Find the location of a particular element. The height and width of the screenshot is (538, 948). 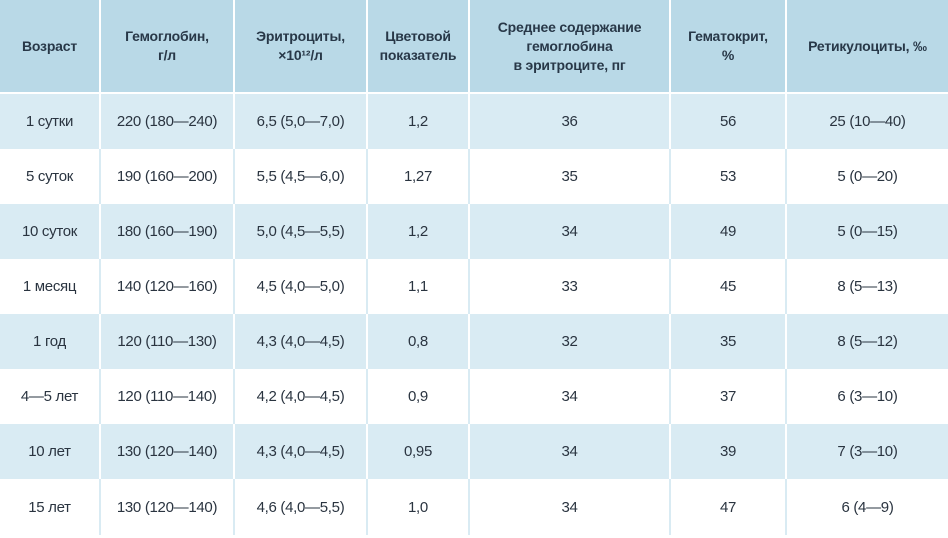

cell-reticulocytes: 5 (0—15) is located at coordinates (867, 231).